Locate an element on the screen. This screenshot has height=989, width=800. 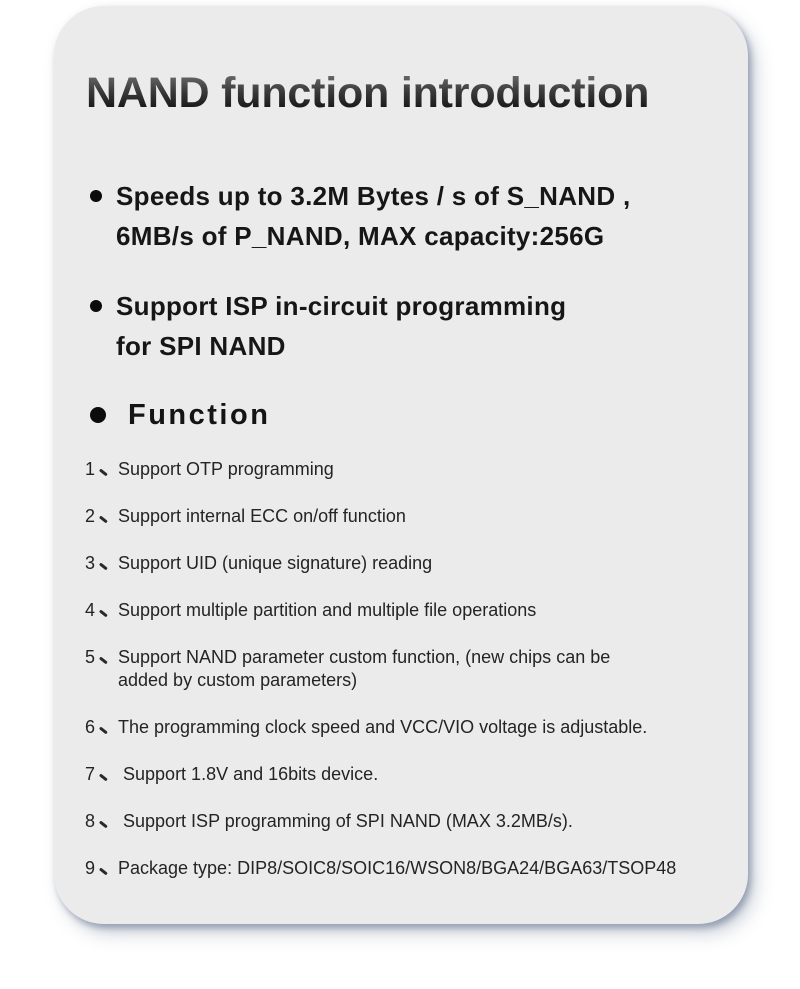
list-number: 6 is located at coordinates (90, 726).